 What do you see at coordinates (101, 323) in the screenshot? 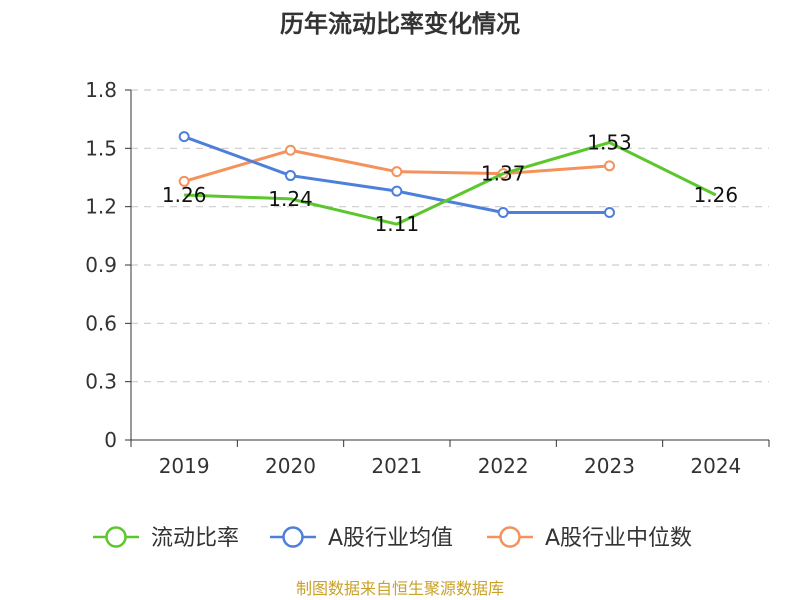
I see `y-tick-label: 0.6` at bounding box center [101, 323].